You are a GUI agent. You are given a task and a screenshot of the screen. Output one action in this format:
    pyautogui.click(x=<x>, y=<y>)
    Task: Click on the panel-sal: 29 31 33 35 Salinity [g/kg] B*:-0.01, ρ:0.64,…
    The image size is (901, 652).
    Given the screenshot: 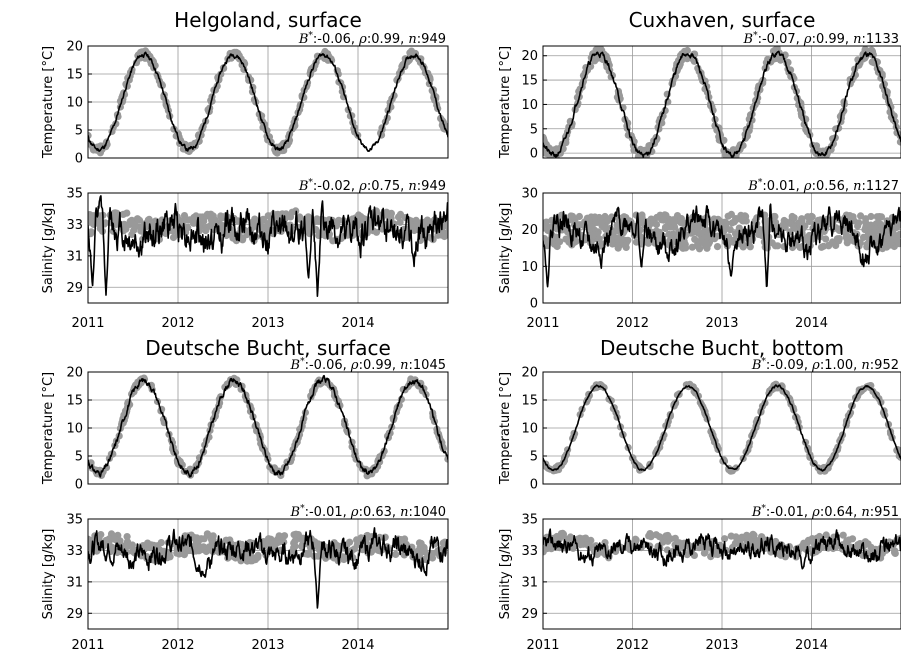 What is the action you would take?
    pyautogui.click(x=699, y=567)
    